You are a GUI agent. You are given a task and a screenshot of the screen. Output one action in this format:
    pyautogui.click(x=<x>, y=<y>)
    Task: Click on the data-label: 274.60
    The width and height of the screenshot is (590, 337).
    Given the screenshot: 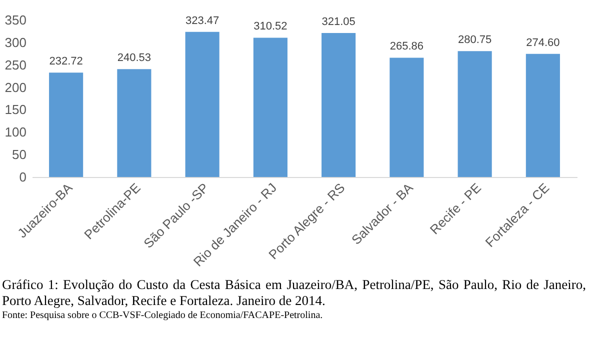 What is the action you would take?
    pyautogui.click(x=543, y=42)
    